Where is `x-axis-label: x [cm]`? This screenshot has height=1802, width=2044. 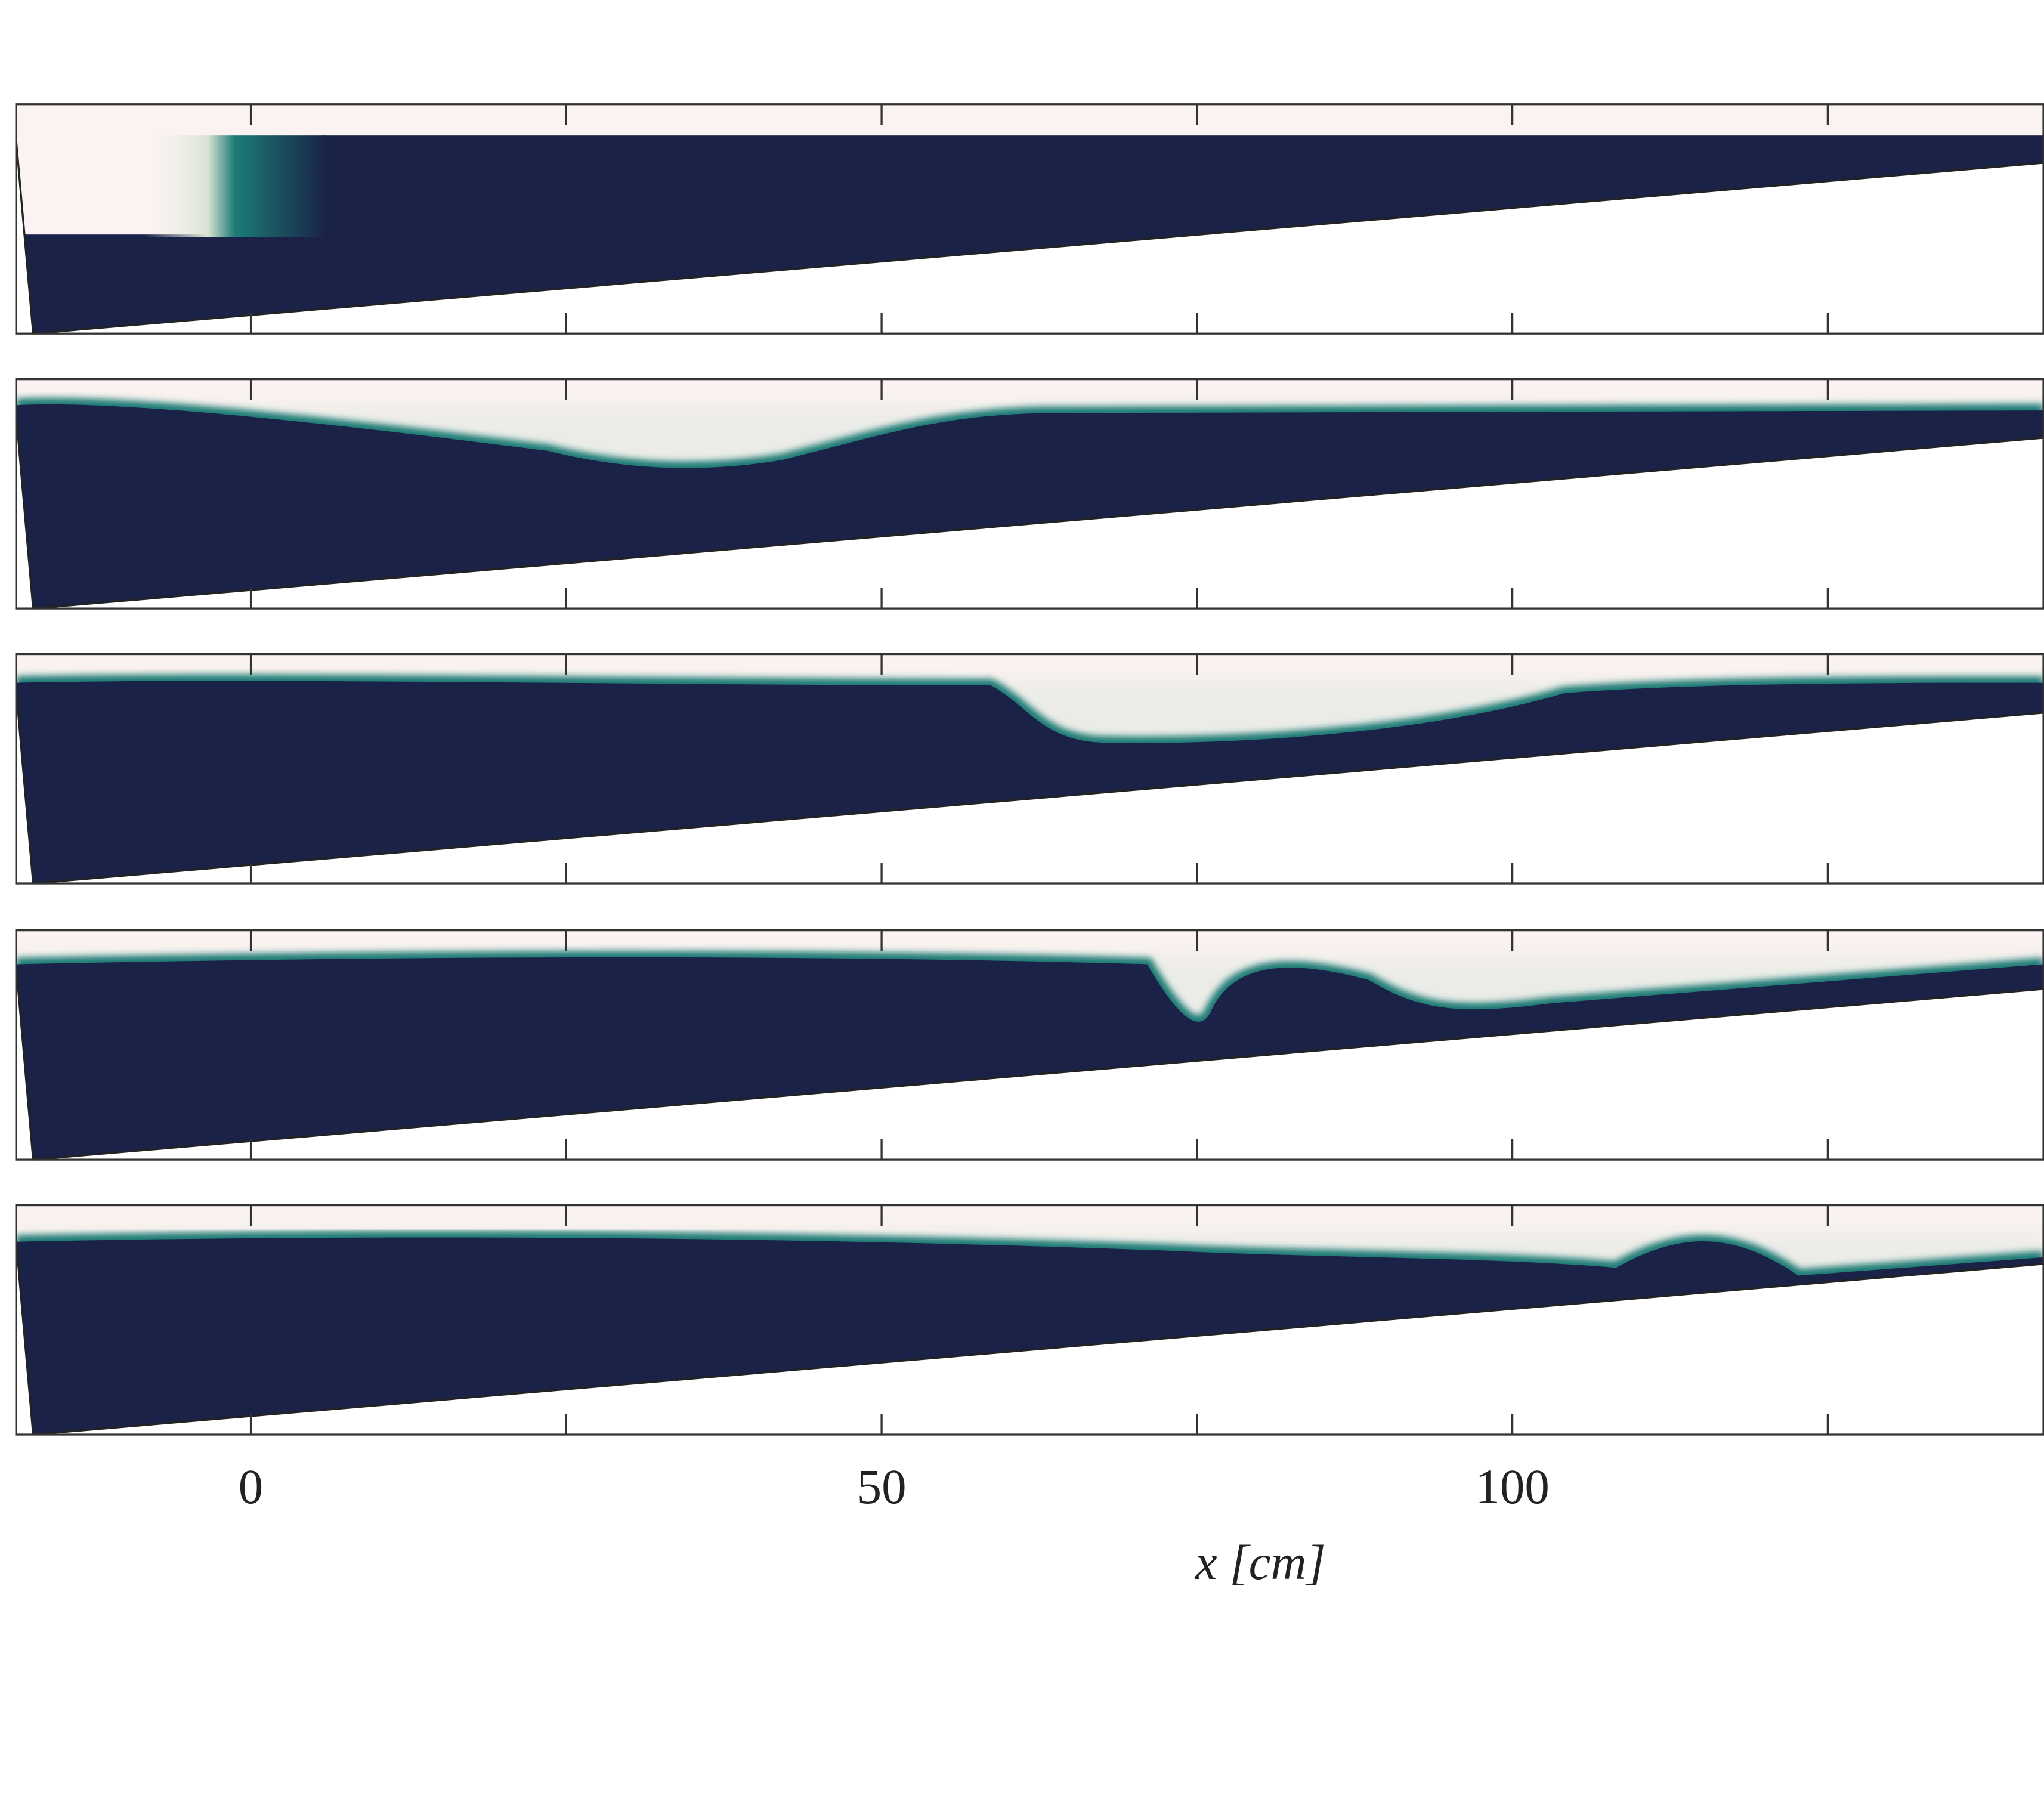
x-axis-label: x [cm] is located at coordinates (1260, 1562).